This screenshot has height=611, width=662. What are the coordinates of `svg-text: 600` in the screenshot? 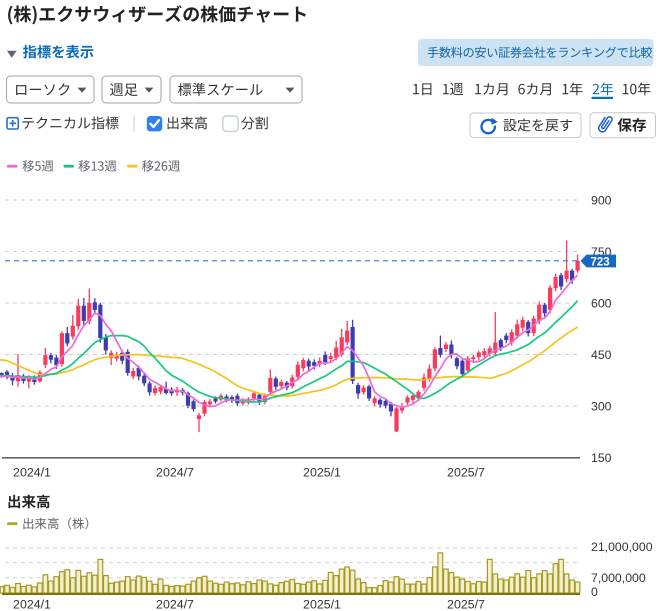 It's located at (601, 303).